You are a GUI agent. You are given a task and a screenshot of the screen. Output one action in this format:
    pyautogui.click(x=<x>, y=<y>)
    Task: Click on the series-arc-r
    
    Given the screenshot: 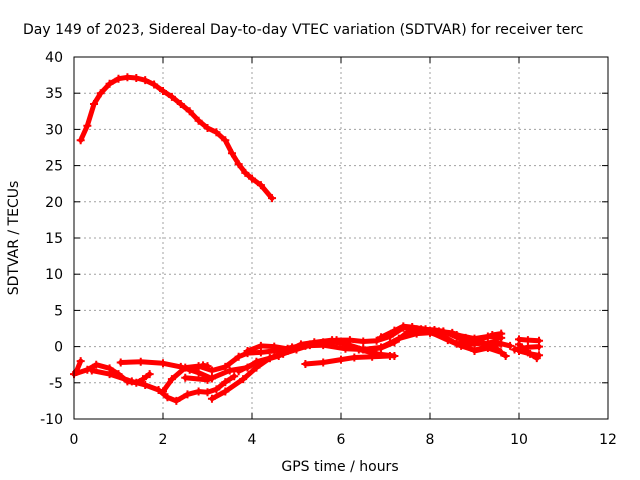 What is the action you would take?
    pyautogui.click(x=529, y=353)
    